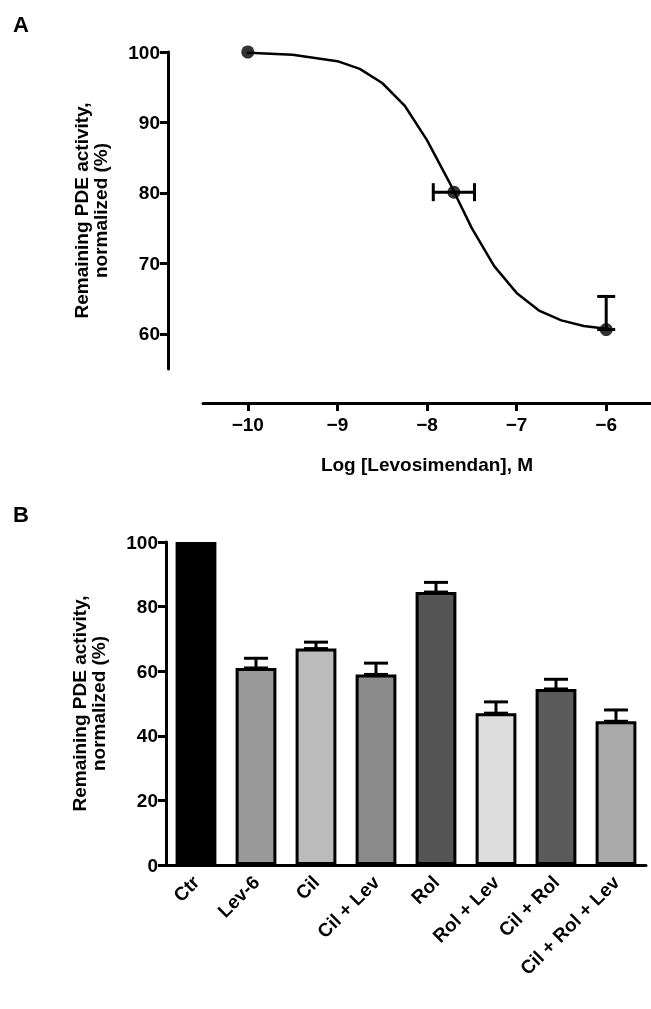  Describe the element at coordinates (516, 424) in the screenshot. I see `x-tick-label: −7` at that location.